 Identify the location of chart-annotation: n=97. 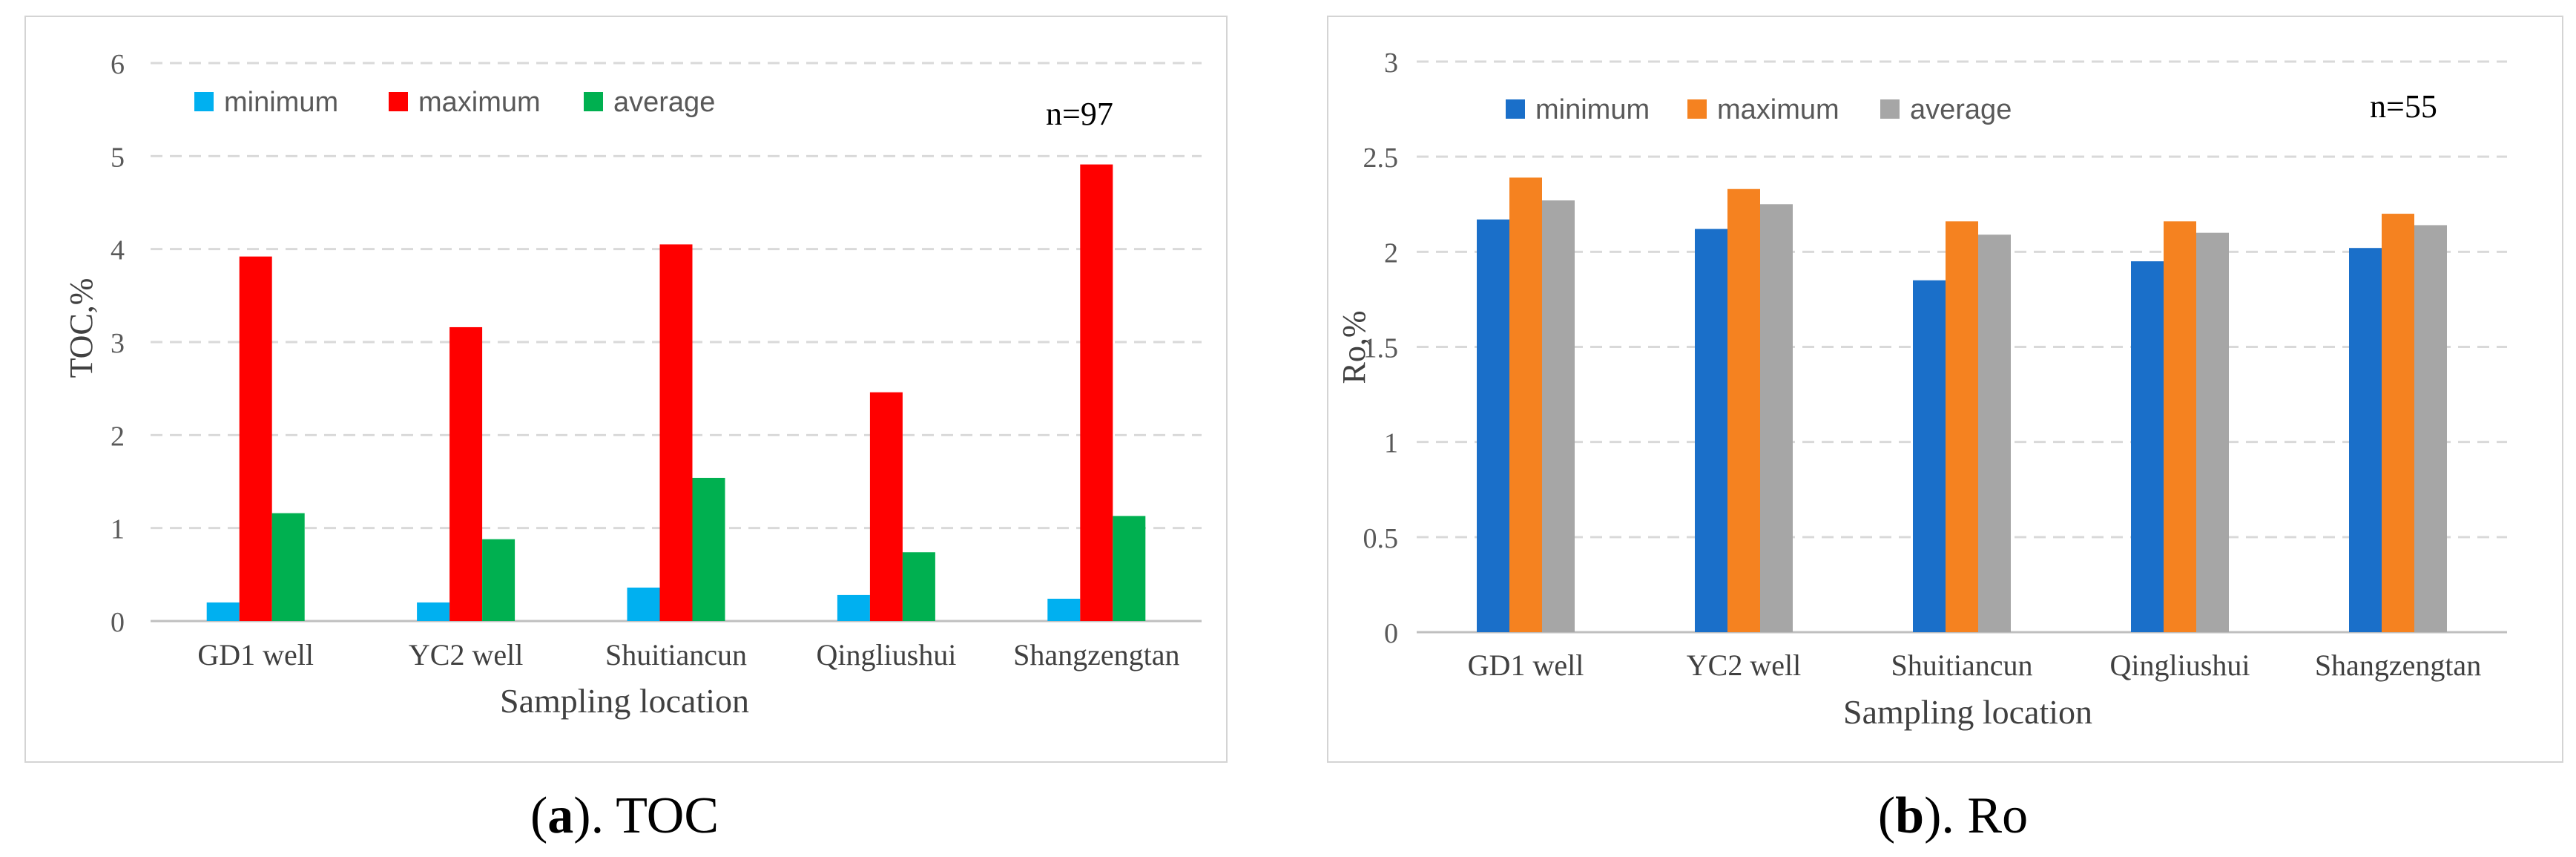
(1080, 114).